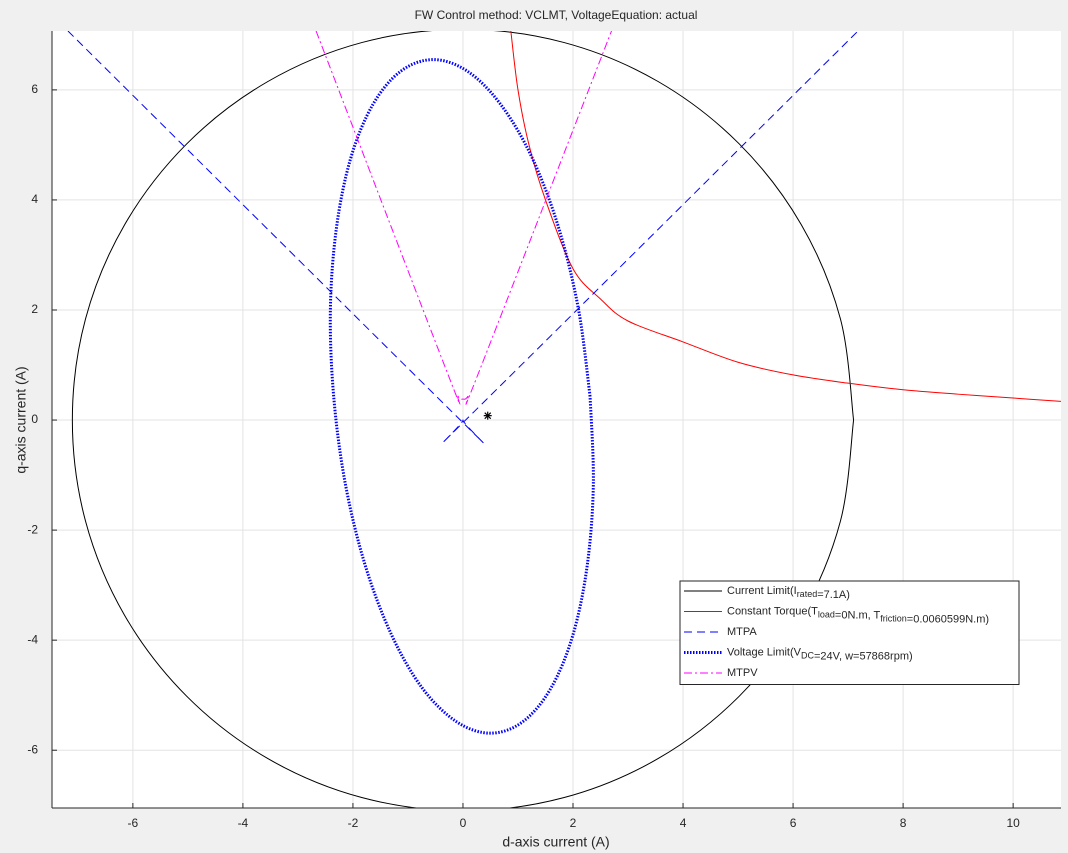 The width and height of the screenshot is (1068, 853). Describe the element at coordinates (1013, 823) in the screenshot. I see `x-tick-label: 10` at that location.